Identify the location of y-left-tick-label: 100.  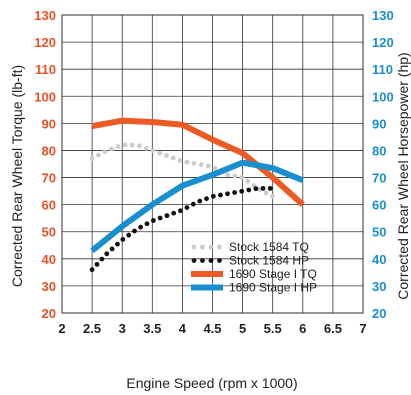
(45, 96).